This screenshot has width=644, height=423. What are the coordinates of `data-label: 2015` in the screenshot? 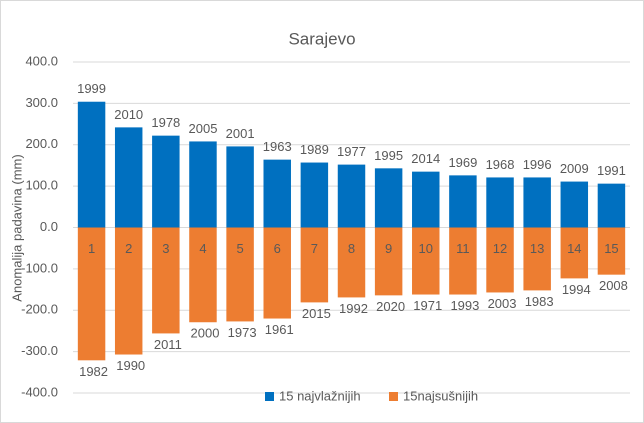 It's located at (316, 313).